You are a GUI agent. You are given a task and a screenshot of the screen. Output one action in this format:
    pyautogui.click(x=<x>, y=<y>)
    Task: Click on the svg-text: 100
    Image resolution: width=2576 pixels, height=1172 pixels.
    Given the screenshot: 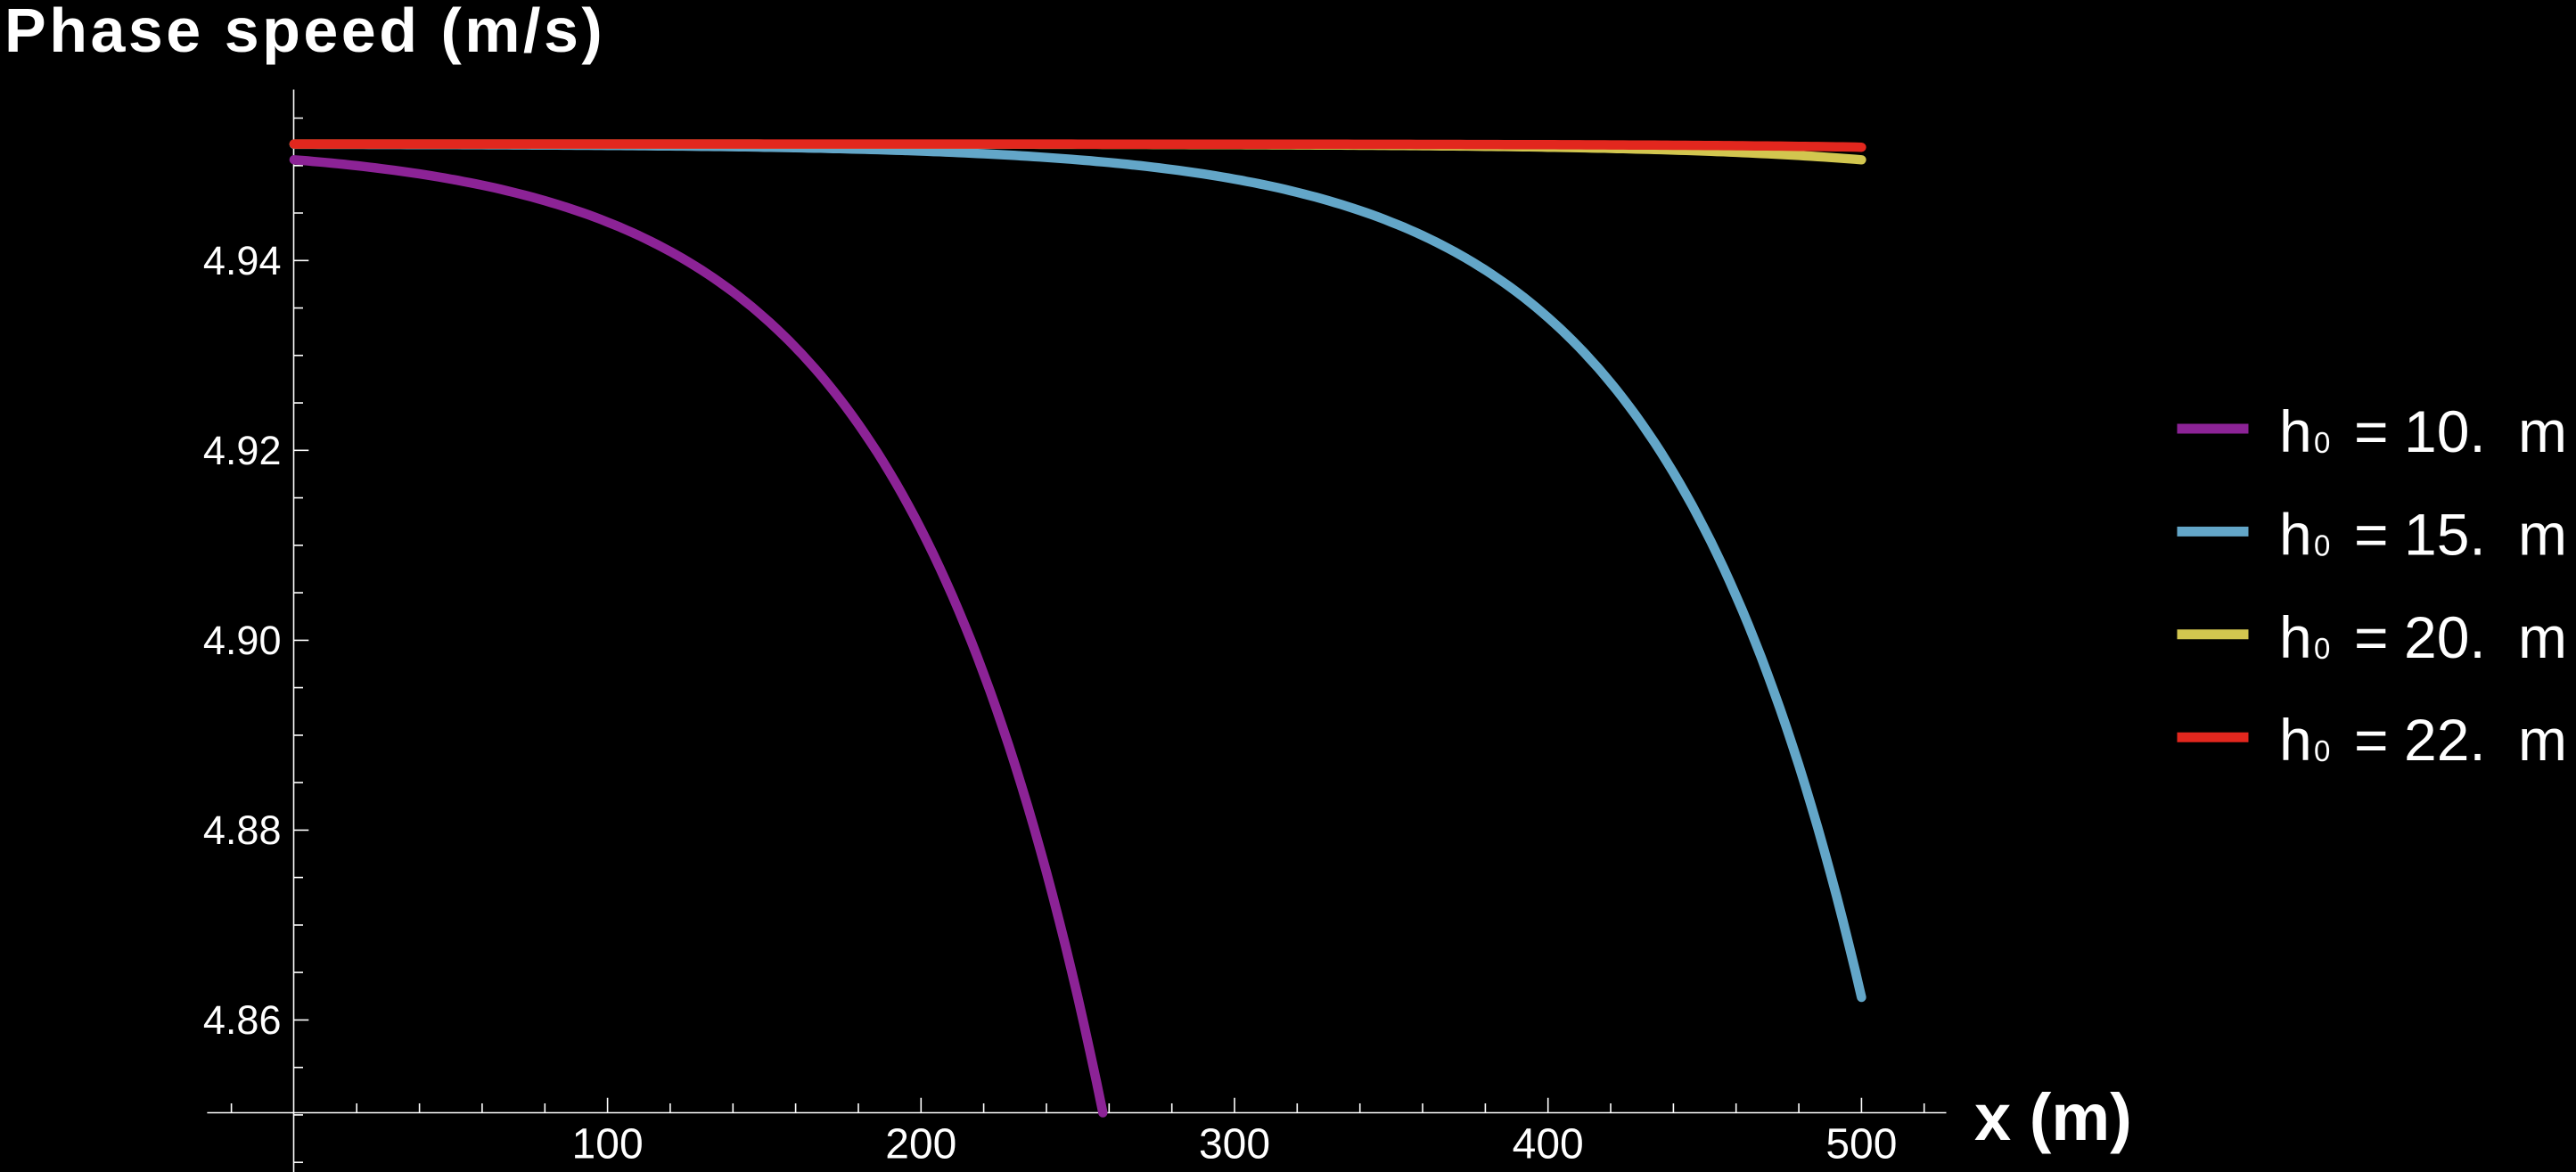 What is the action you would take?
    pyautogui.click(x=608, y=1145)
    